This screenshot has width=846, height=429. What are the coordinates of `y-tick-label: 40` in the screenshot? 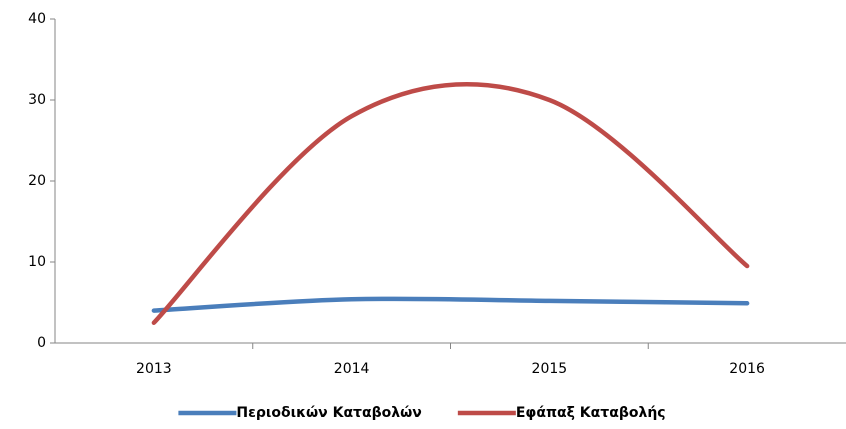 It's located at (37, 19).